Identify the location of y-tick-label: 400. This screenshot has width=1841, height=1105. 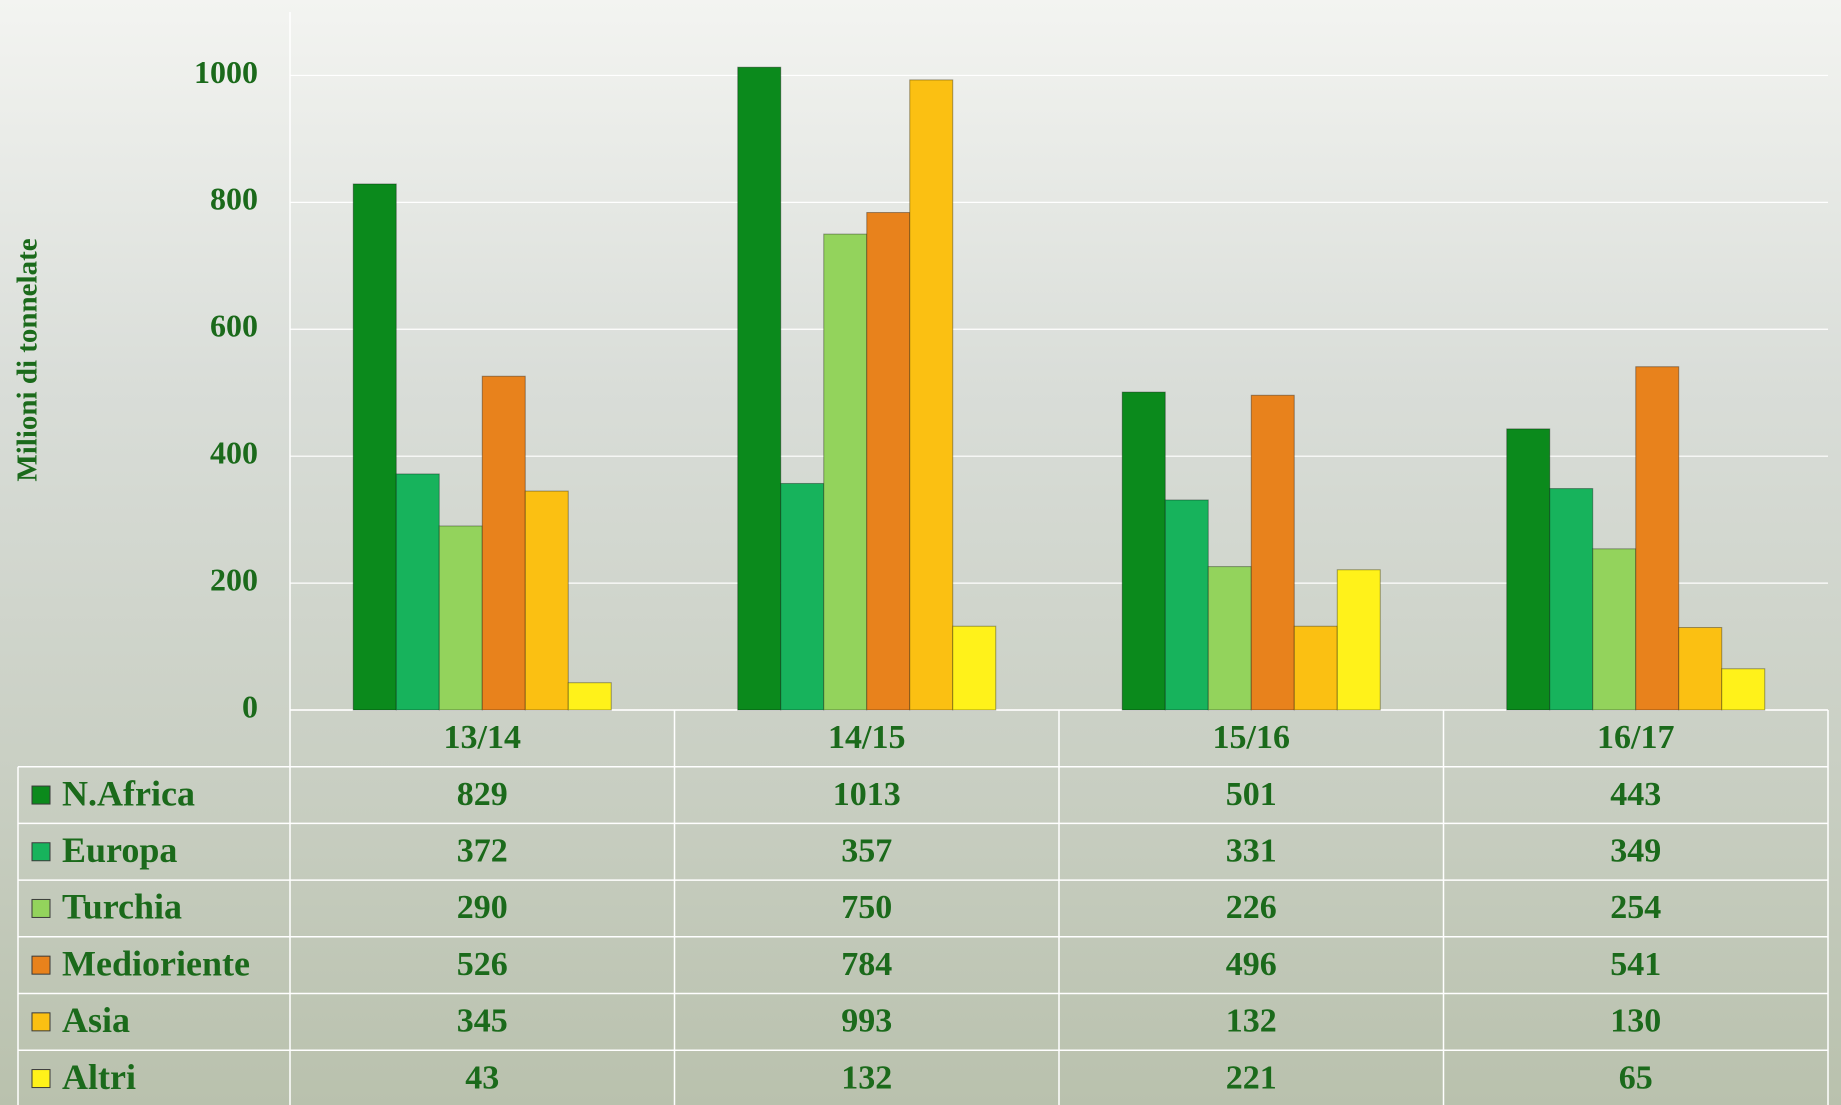
(234, 453).